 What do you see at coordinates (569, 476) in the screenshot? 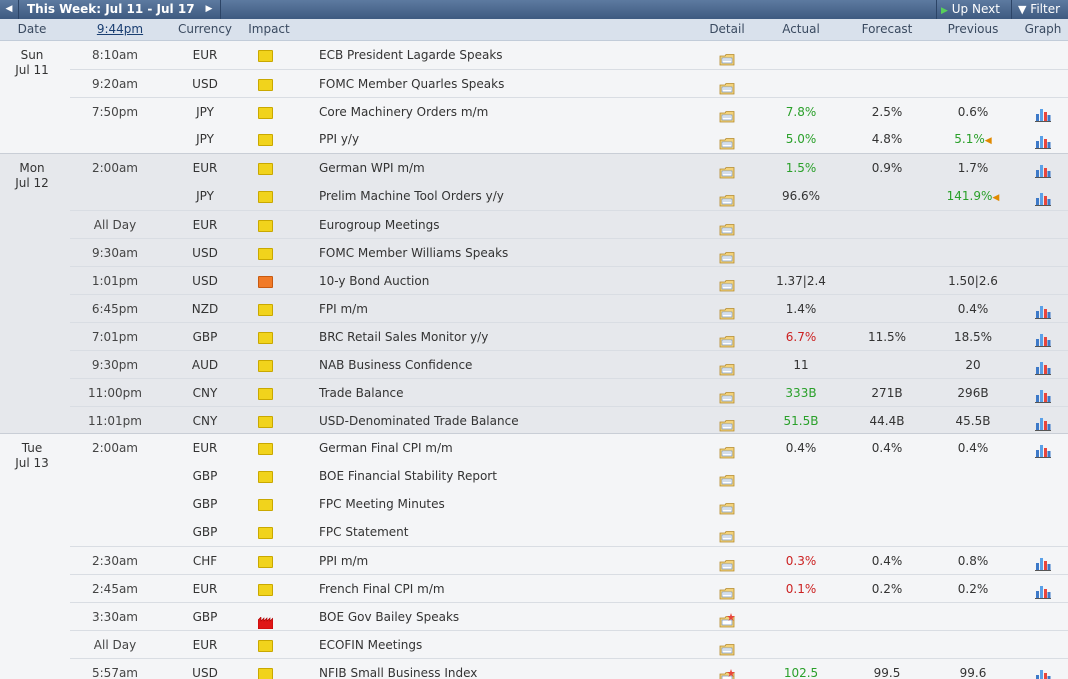
I see `calendar-row: GBP BOE Financial Stability Report` at bounding box center [569, 476].